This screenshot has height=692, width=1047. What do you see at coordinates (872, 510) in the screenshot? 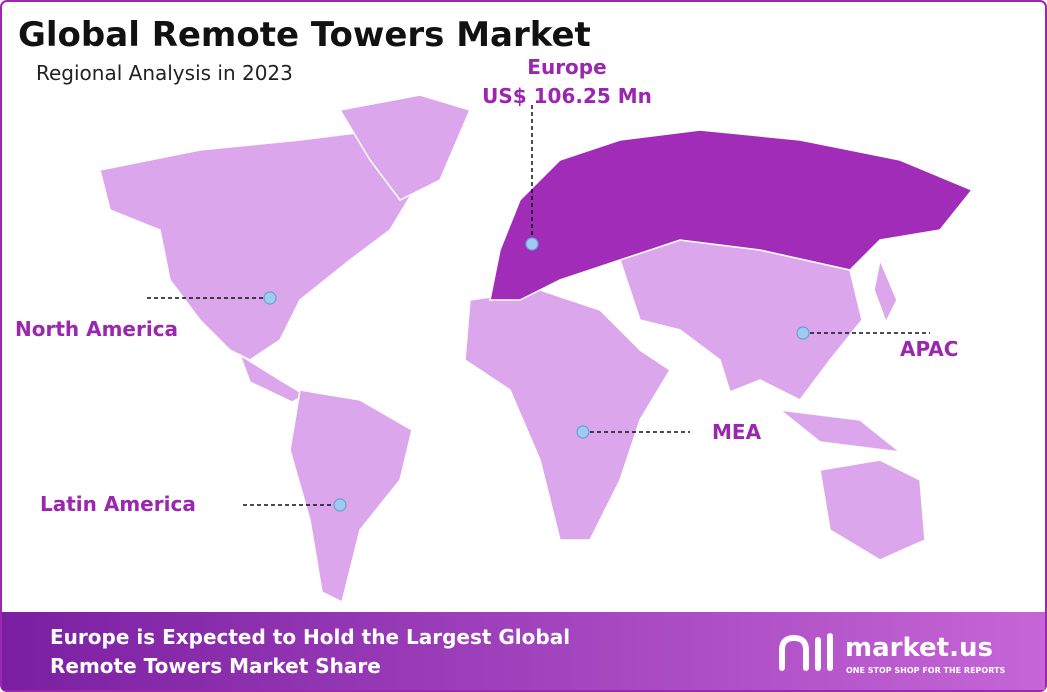
I see `australia` at bounding box center [872, 510].